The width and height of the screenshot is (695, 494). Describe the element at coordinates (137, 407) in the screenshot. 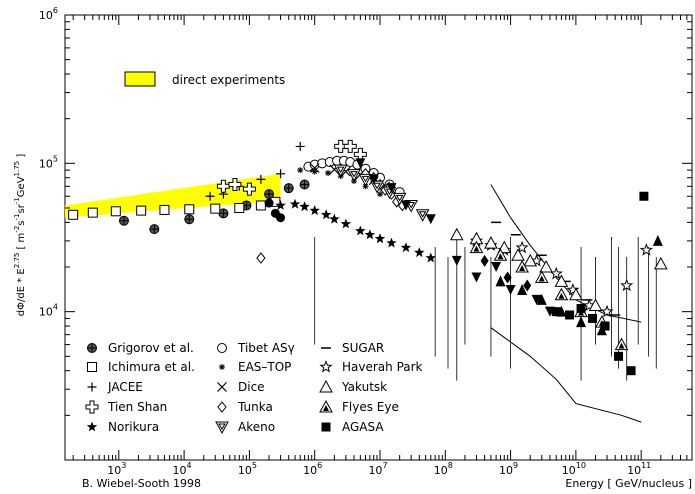

I see `legend-label-4: Tien Shan` at that location.